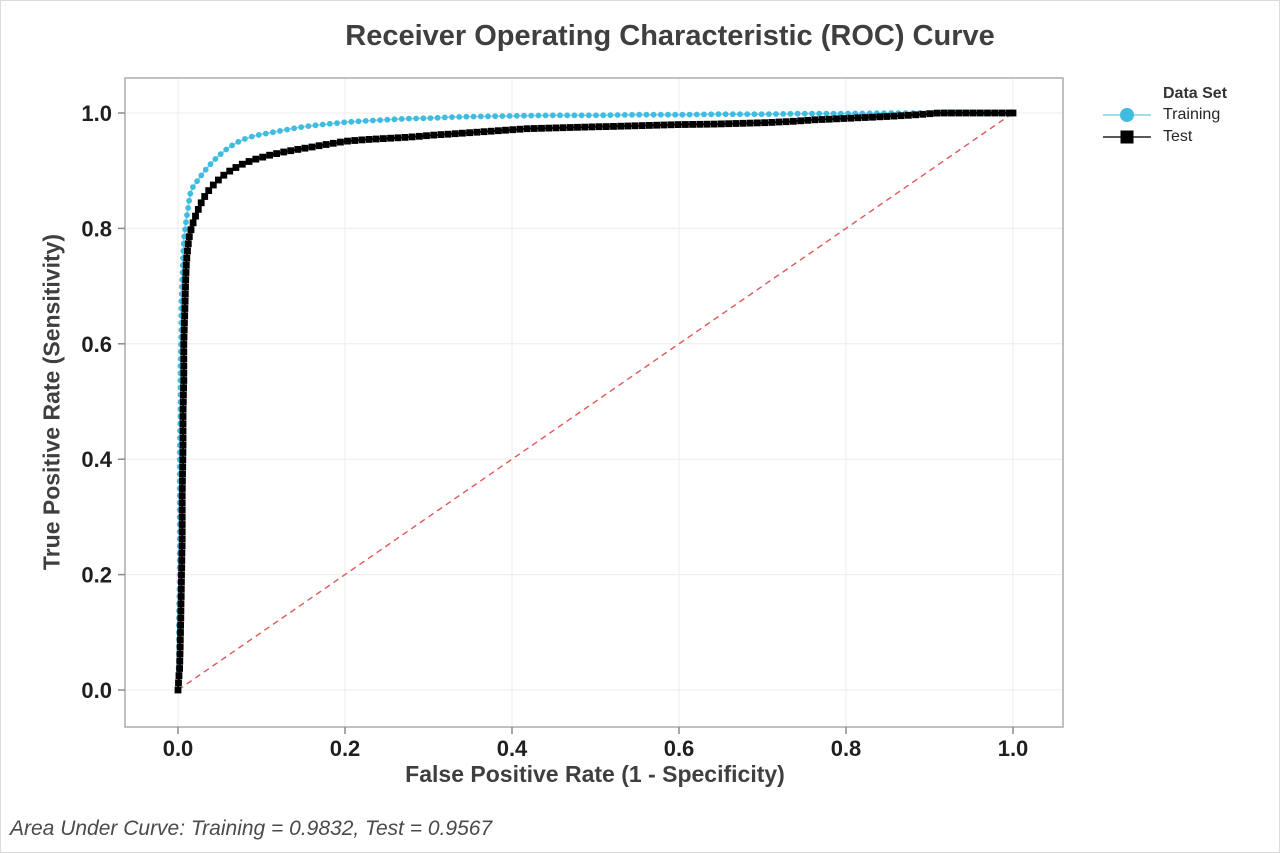 The image size is (1280, 853). Describe the element at coordinates (96, 228) in the screenshot. I see `y-tick-label: 0.8` at that location.